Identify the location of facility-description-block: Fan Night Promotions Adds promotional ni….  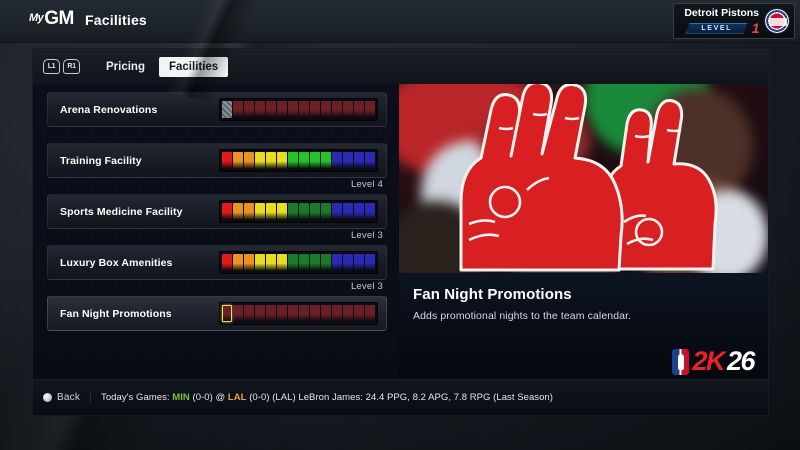
(583, 327).